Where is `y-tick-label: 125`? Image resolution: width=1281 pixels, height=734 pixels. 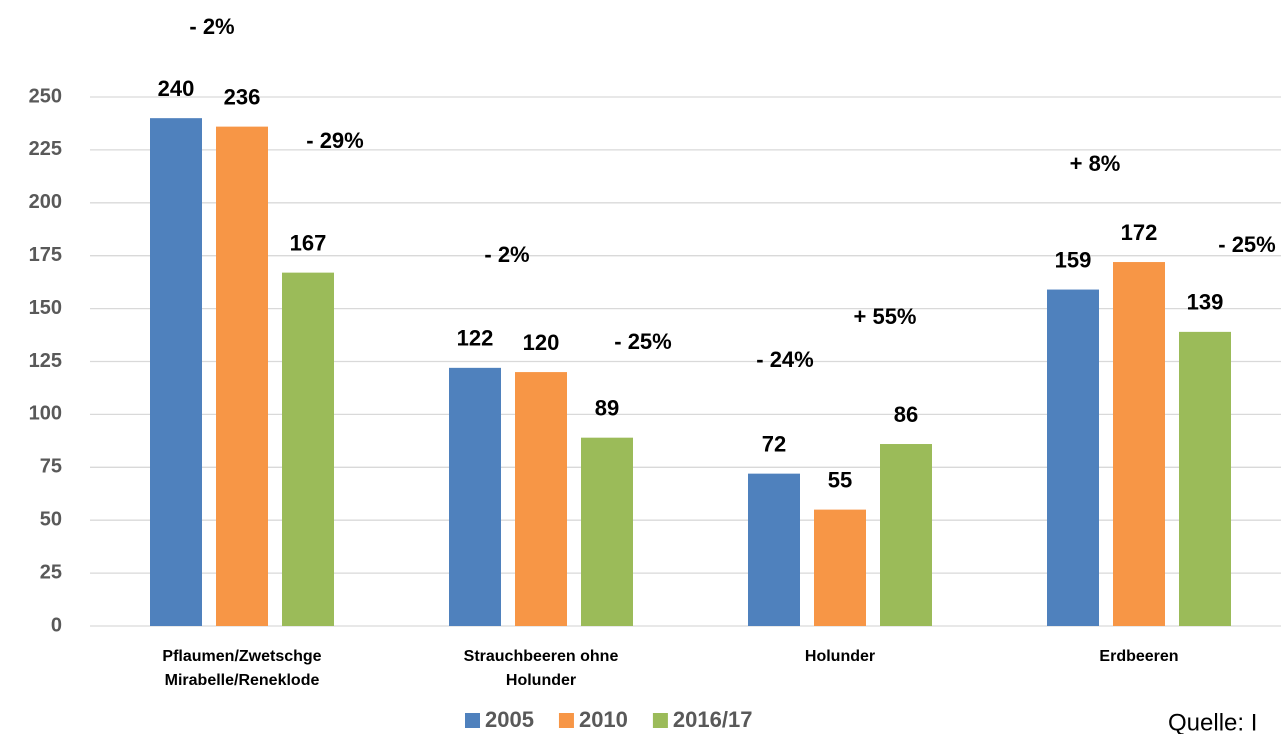
y-tick-label: 125 is located at coordinates (45, 361).